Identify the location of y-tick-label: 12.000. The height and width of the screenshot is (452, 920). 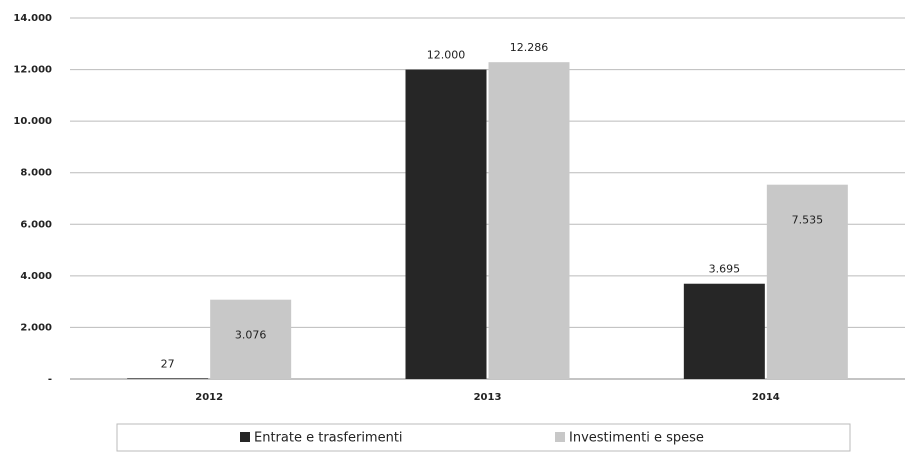
(32, 70).